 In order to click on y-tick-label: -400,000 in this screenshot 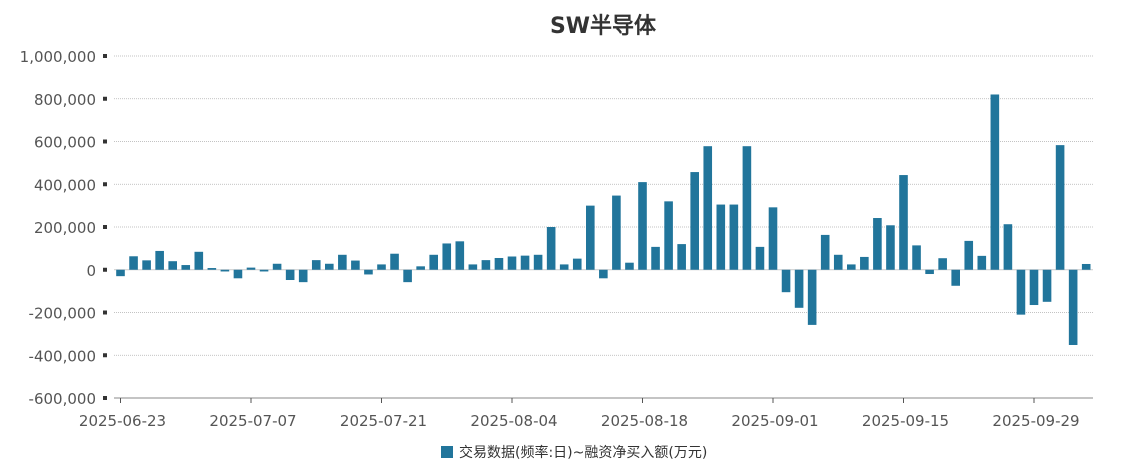, I will do `click(62, 356)`.